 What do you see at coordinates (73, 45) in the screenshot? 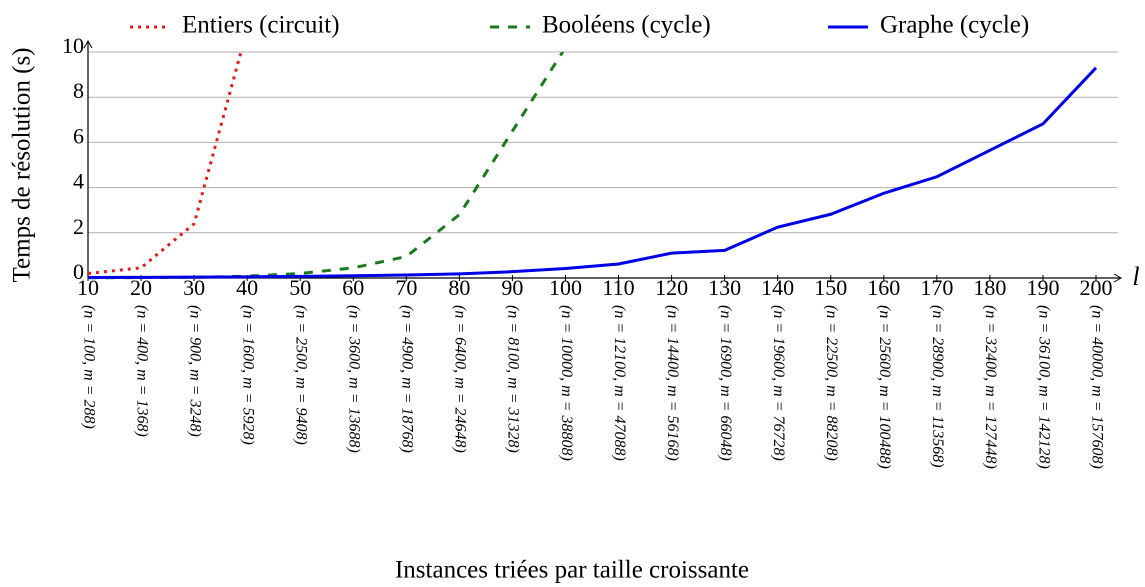
I see `y-tick-label: 10` at bounding box center [73, 45].